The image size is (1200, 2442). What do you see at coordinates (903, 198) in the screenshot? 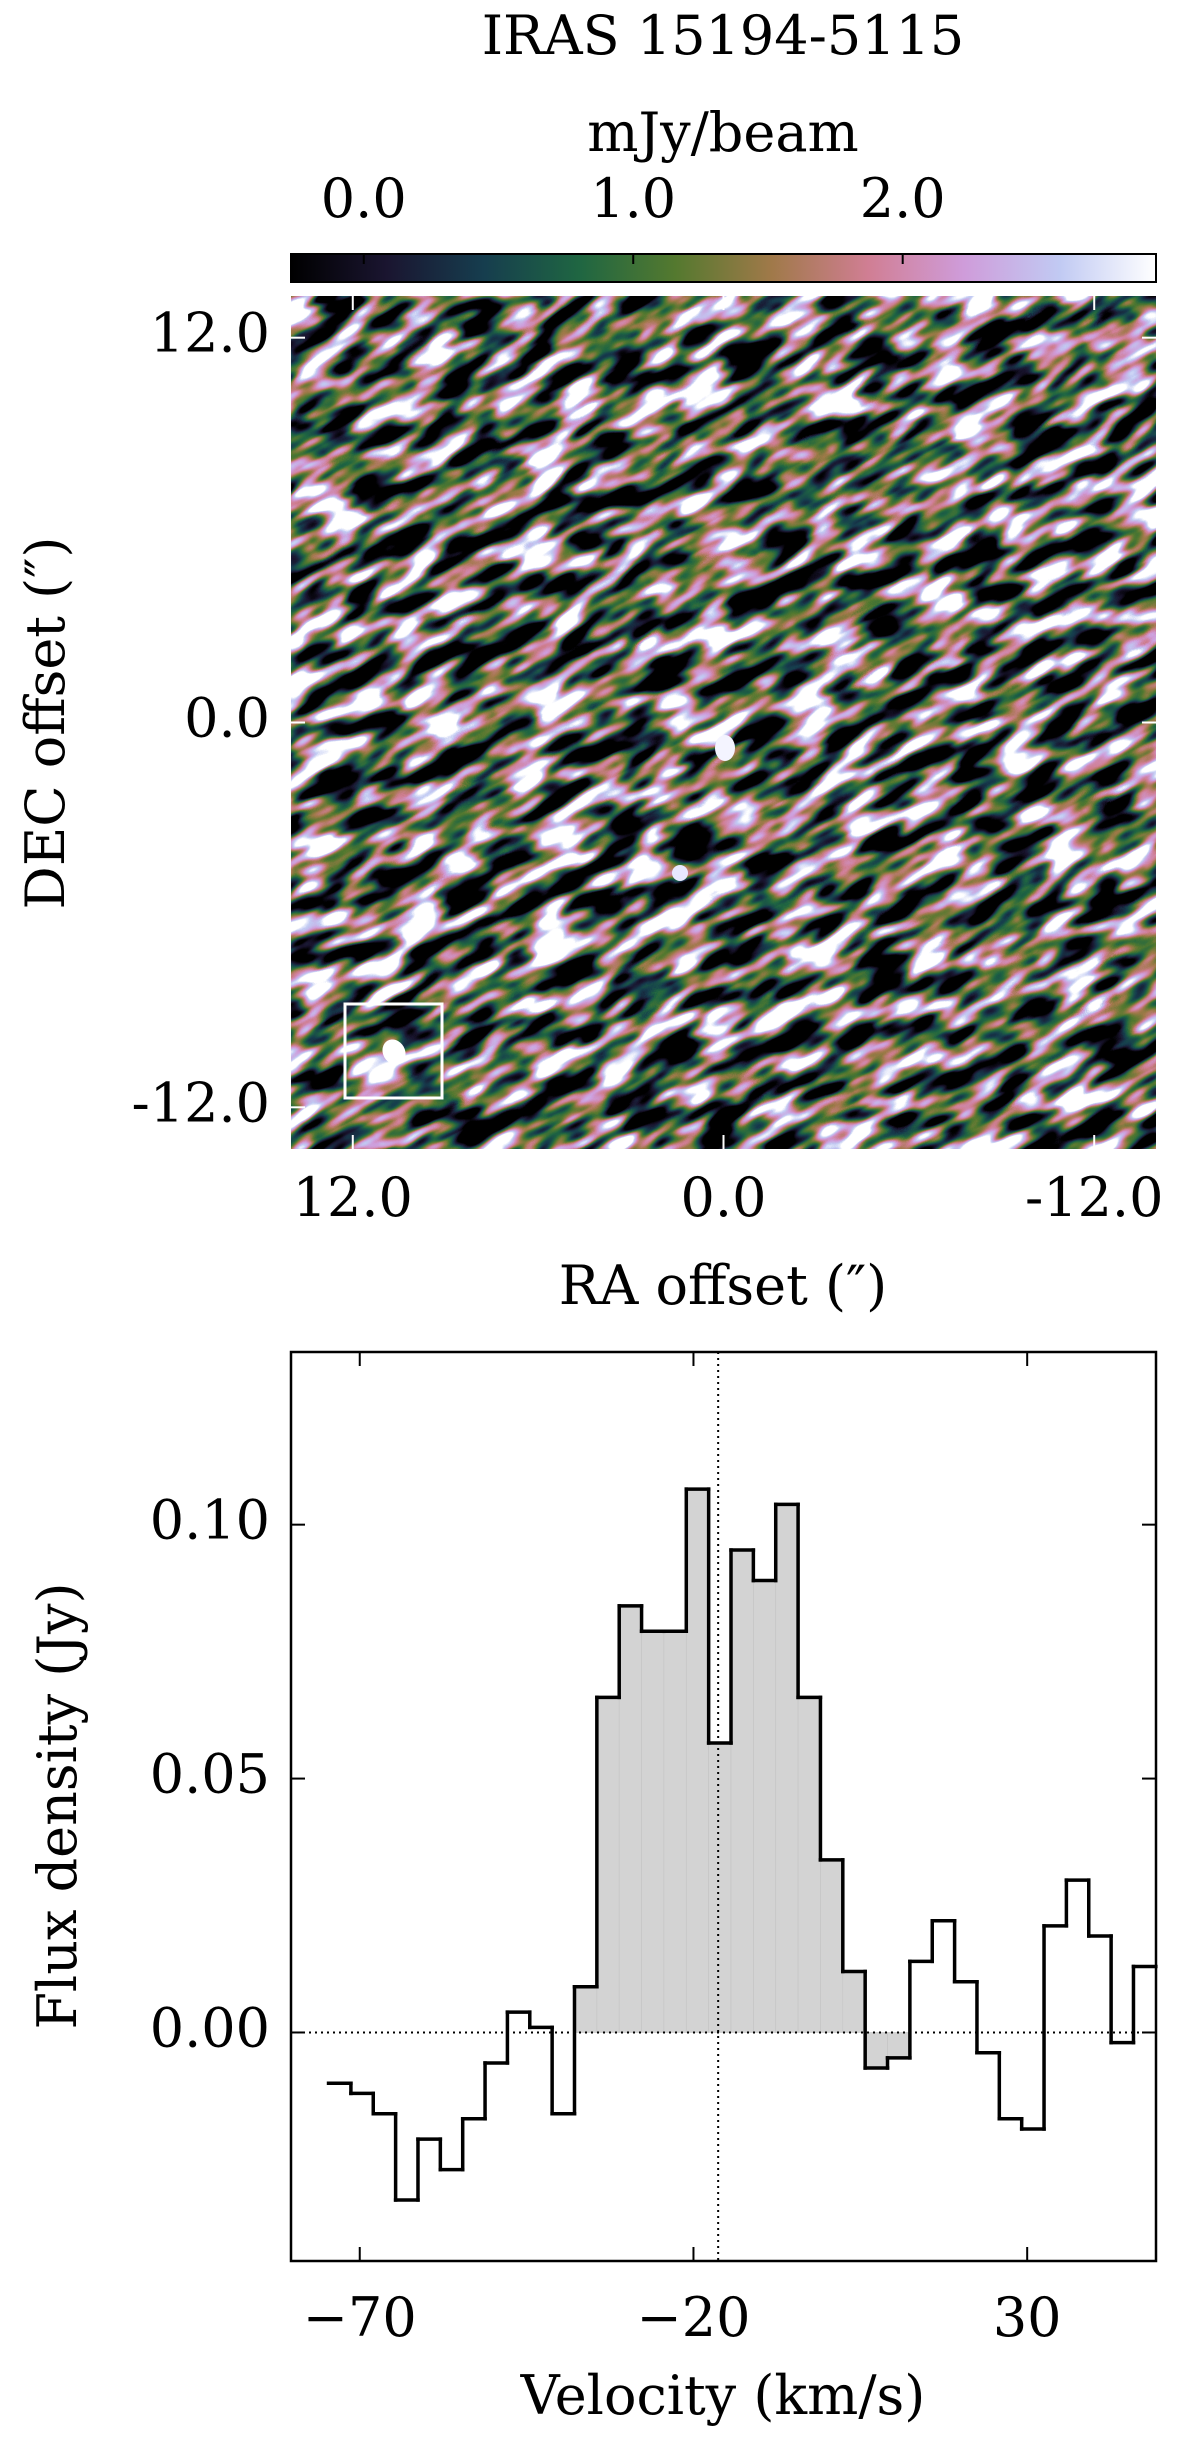
I see `colorbar-tick-label: 2.0` at bounding box center [903, 198].